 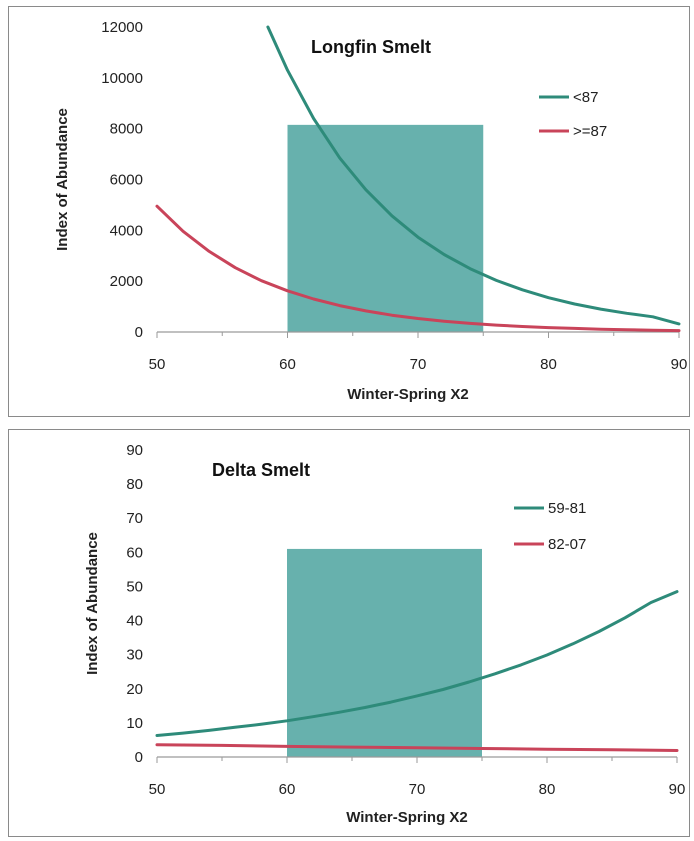 I want to click on y-tick-label: 50, so click(x=134, y=586).